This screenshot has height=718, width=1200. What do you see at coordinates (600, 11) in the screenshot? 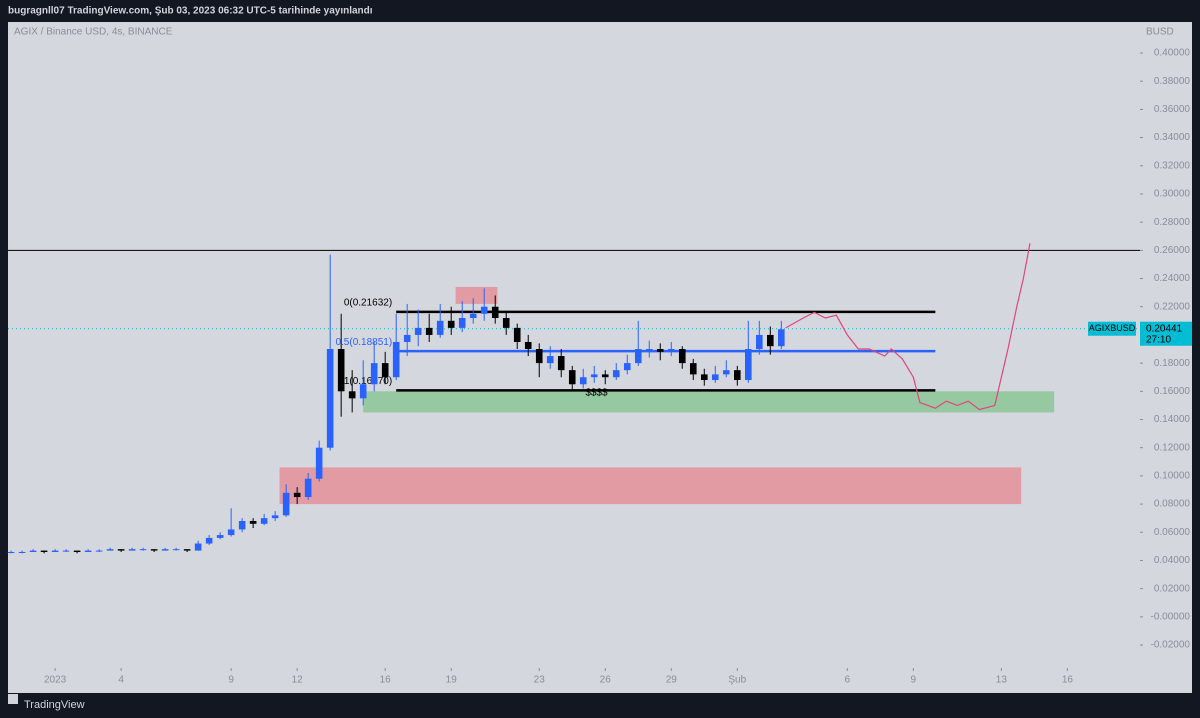
I see `header-bar` at bounding box center [600, 11].